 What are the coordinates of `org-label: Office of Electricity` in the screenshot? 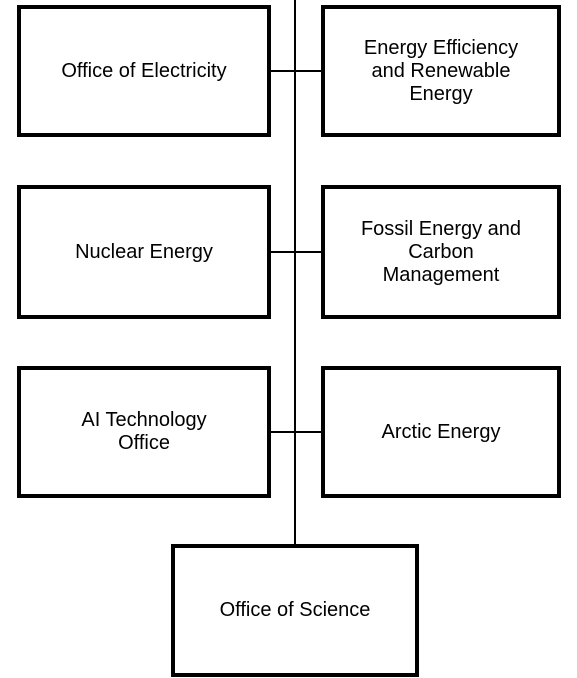 It's located at (144, 70).